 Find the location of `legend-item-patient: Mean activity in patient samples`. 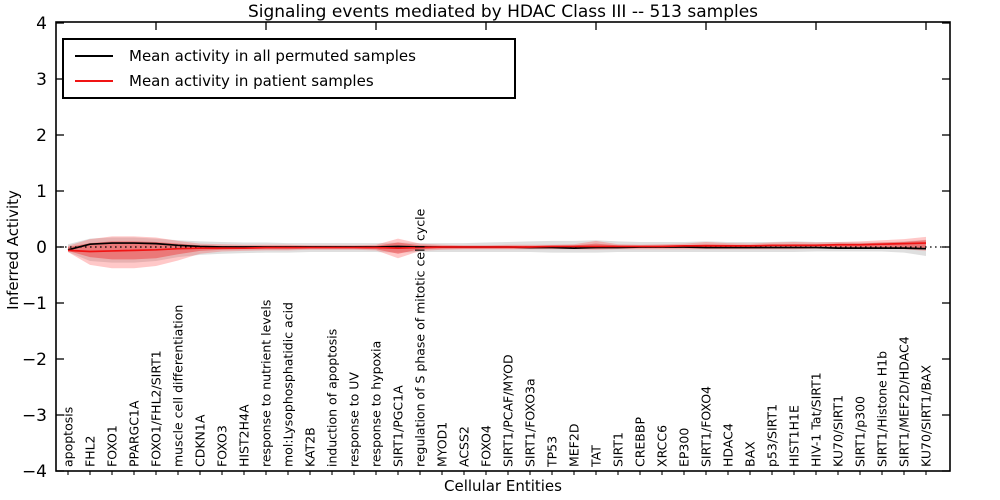

legend-item-patient: Mean activity in patient samples is located at coordinates (294, 81).